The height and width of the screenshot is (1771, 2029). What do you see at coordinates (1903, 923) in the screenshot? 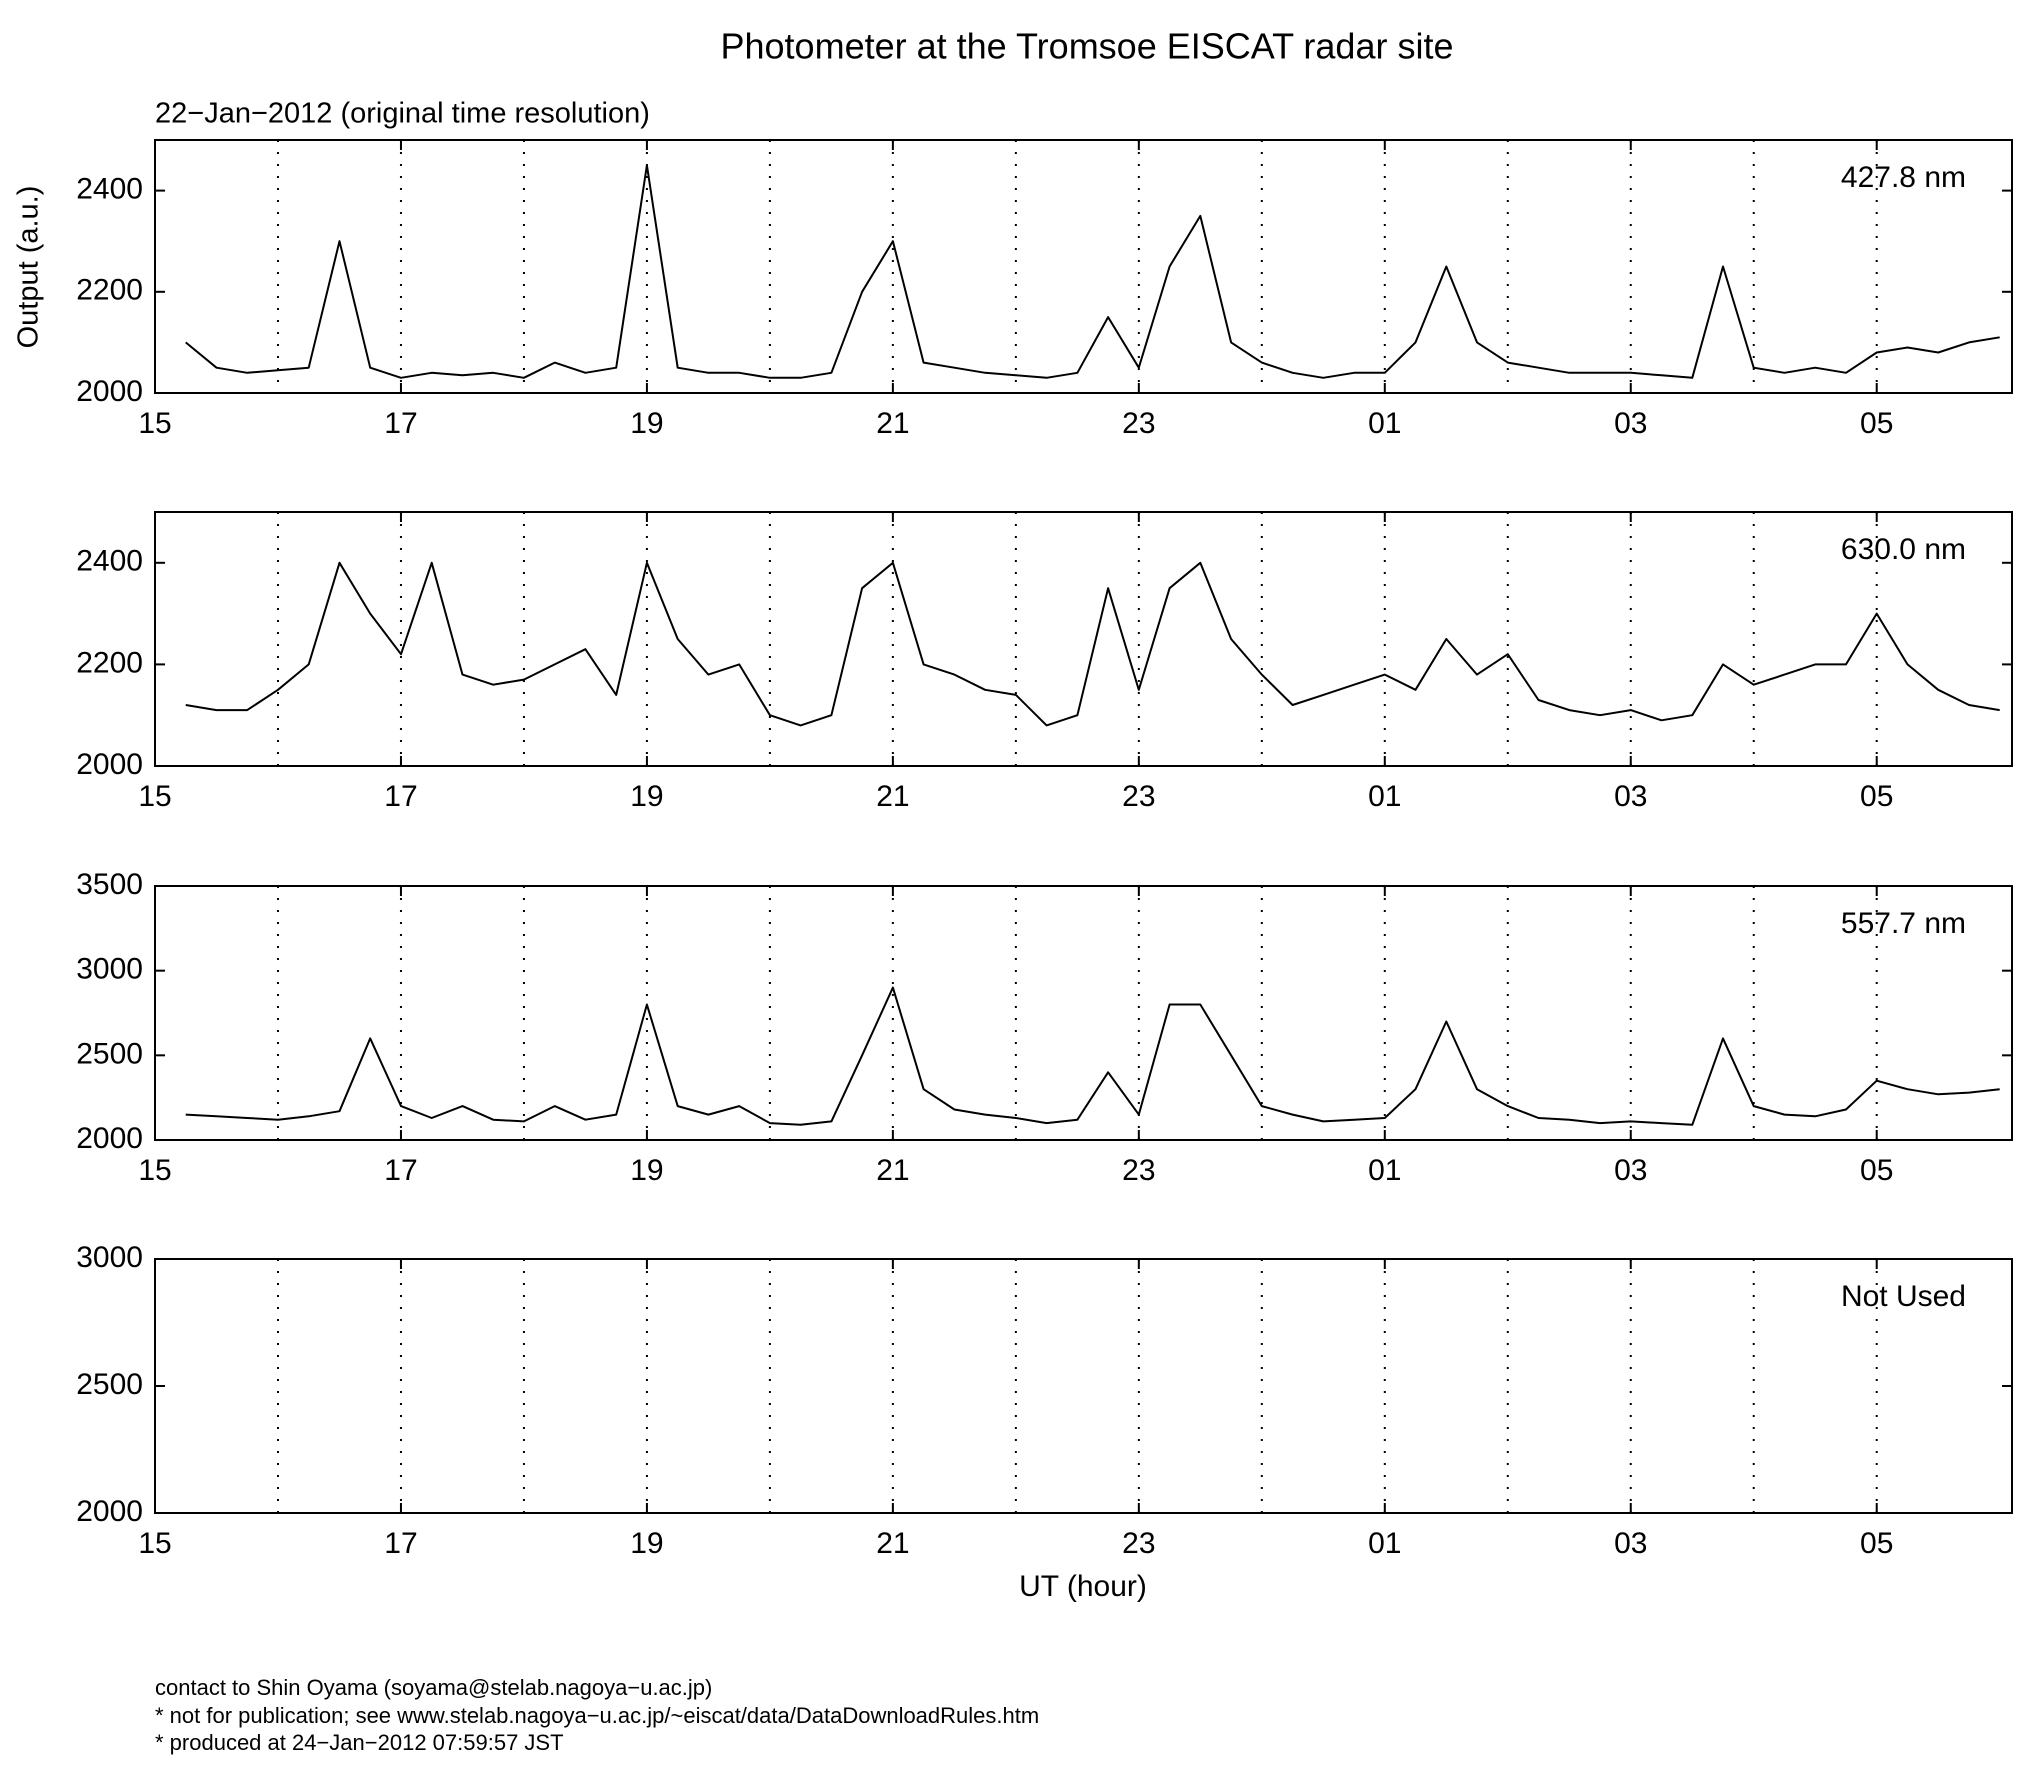
I see `panel-annotation: 557.7 nm` at bounding box center [1903, 923].